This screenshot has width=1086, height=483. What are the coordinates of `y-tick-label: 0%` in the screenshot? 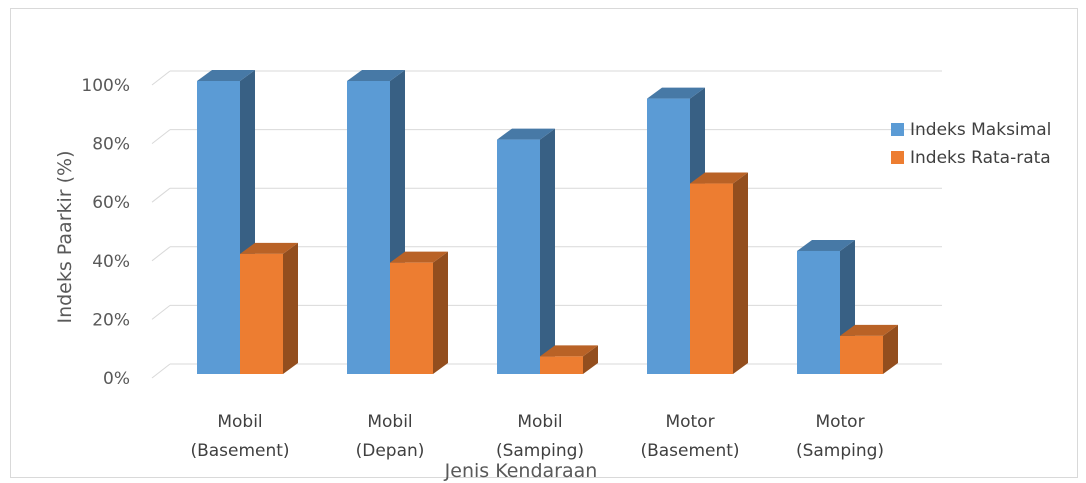 It's located at (116, 379).